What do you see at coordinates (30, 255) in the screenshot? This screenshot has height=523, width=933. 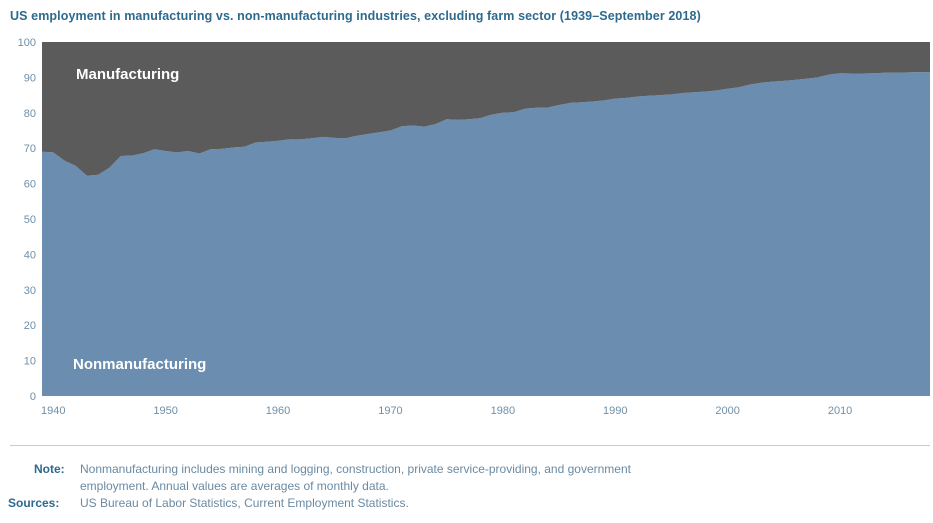 I see `y-tick-label: 40` at bounding box center [30, 255].